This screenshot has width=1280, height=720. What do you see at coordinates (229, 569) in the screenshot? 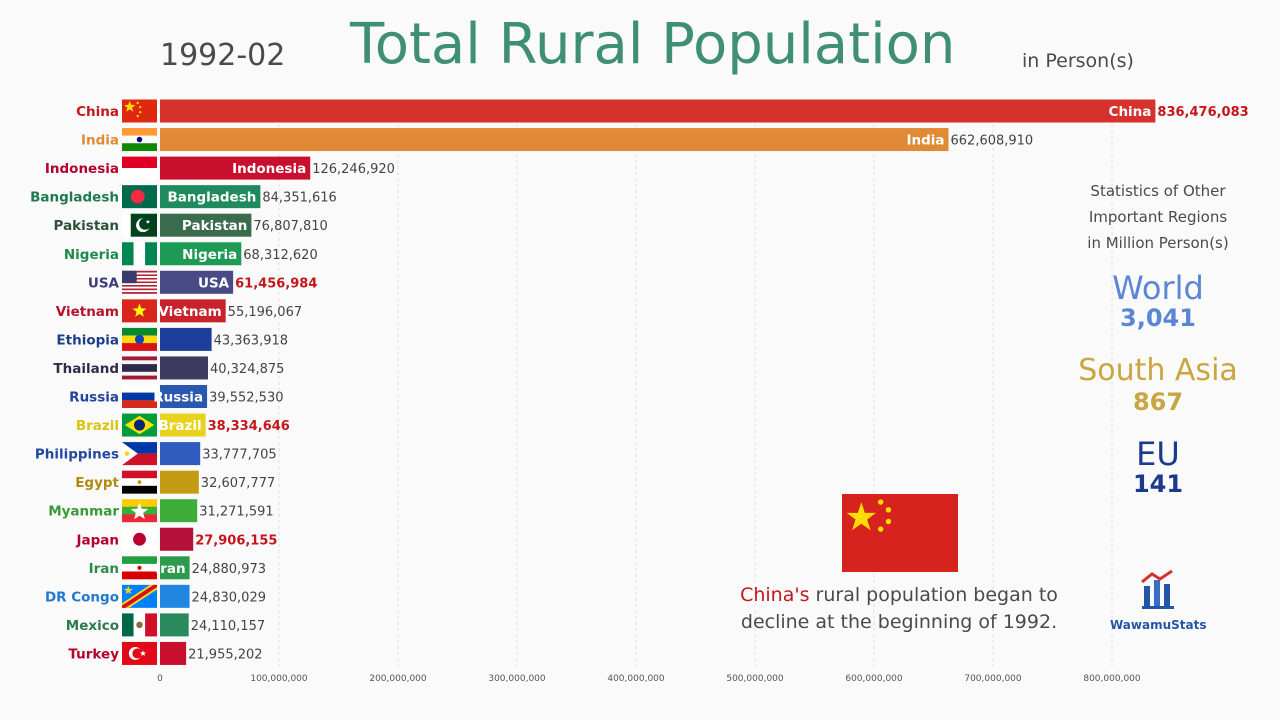
I see `value-label: 24,880,973` at bounding box center [229, 569].